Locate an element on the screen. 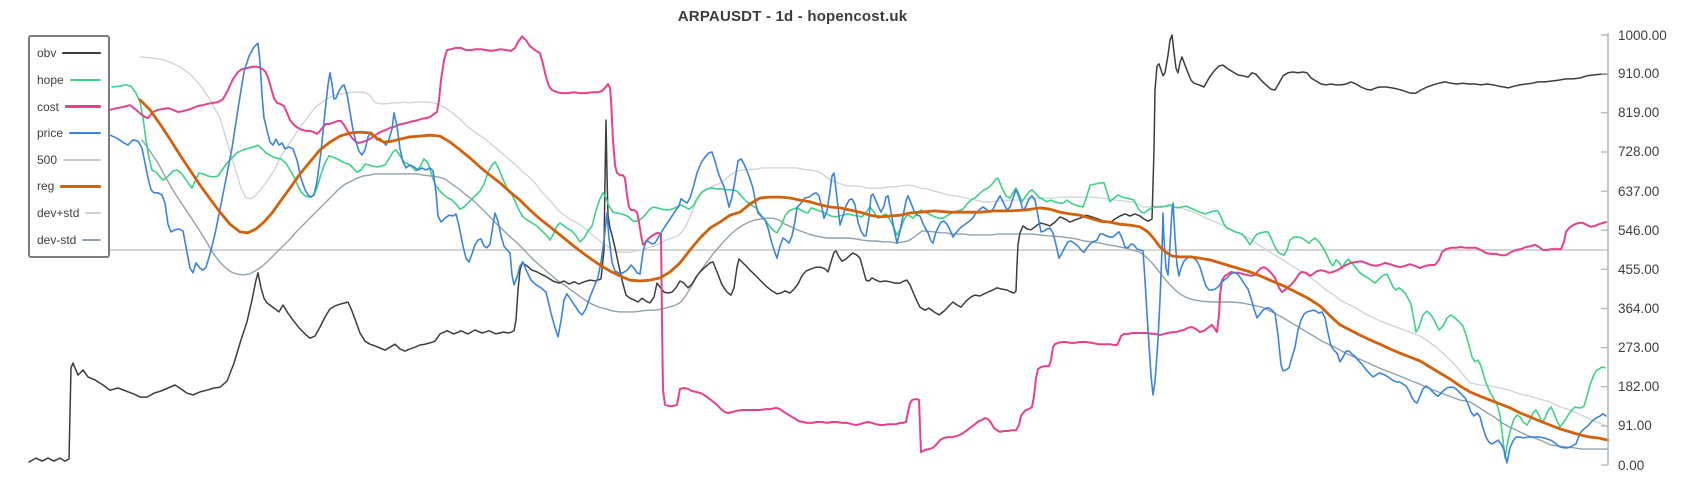 The image size is (1700, 500). legend-item-500: 500 is located at coordinates (69, 160).